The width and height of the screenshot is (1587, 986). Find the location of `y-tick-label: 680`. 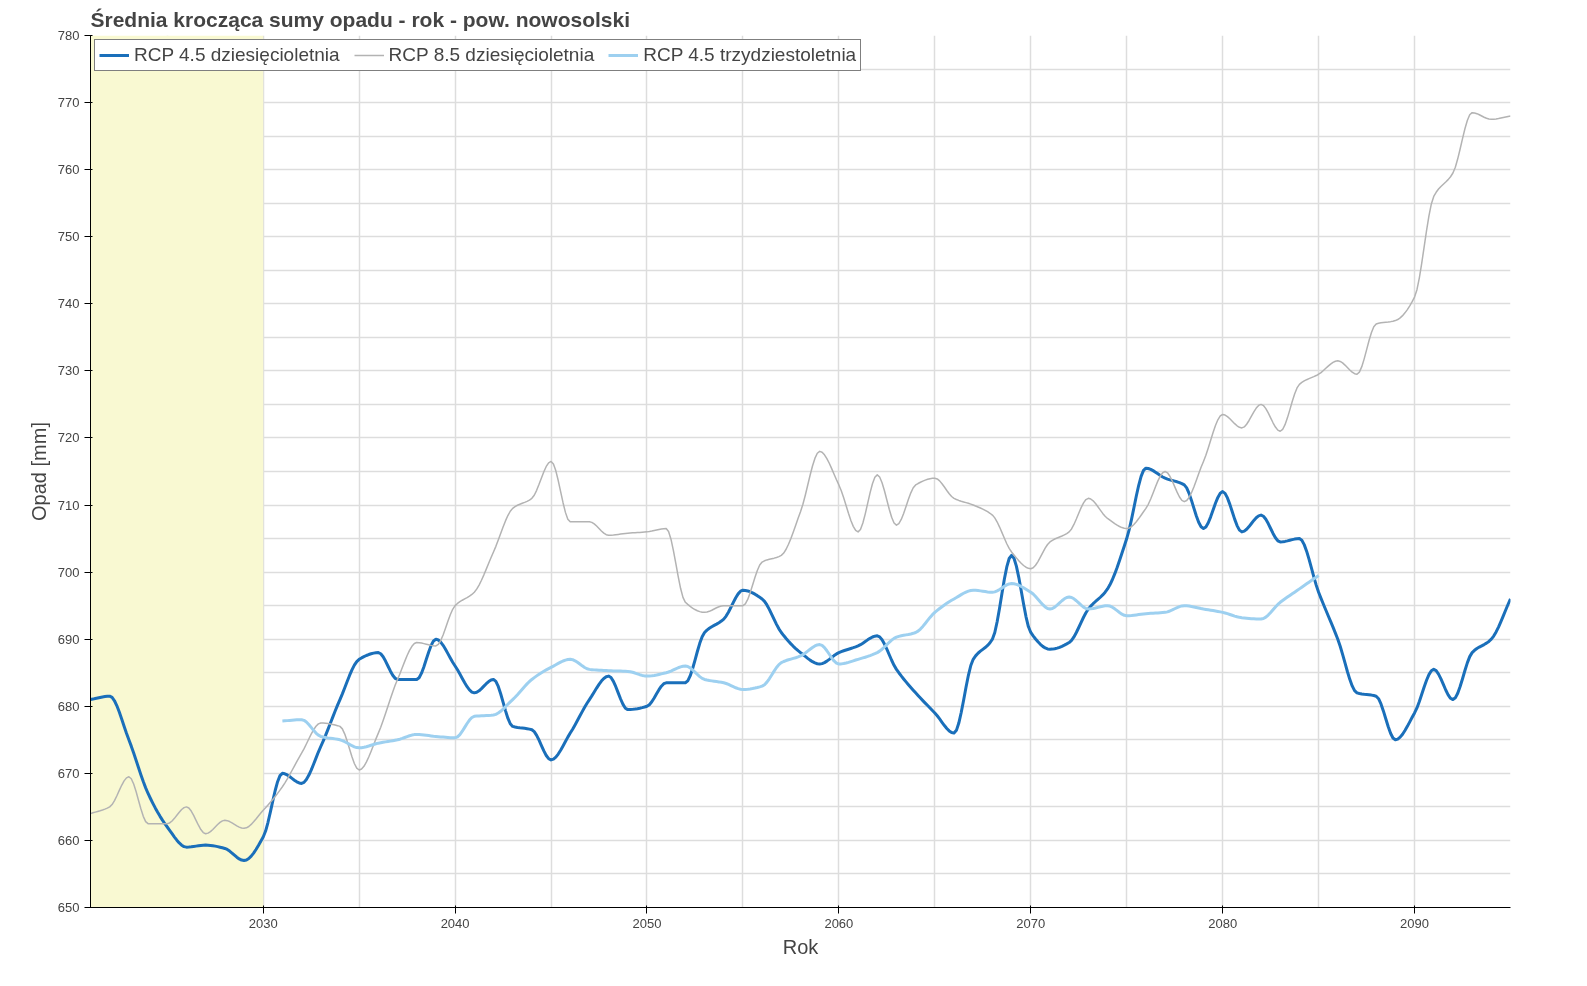

y-tick-label: 680 is located at coordinates (68, 706).